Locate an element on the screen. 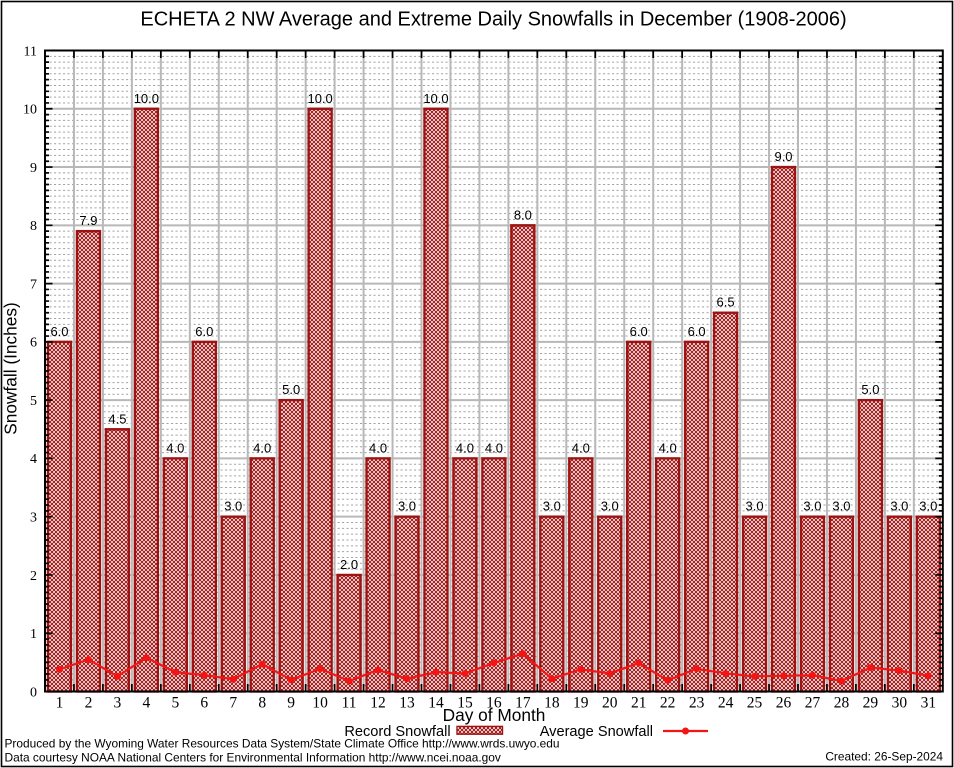 This screenshot has width=954, height=768. svg-text: 6.5 is located at coordinates (726, 302).